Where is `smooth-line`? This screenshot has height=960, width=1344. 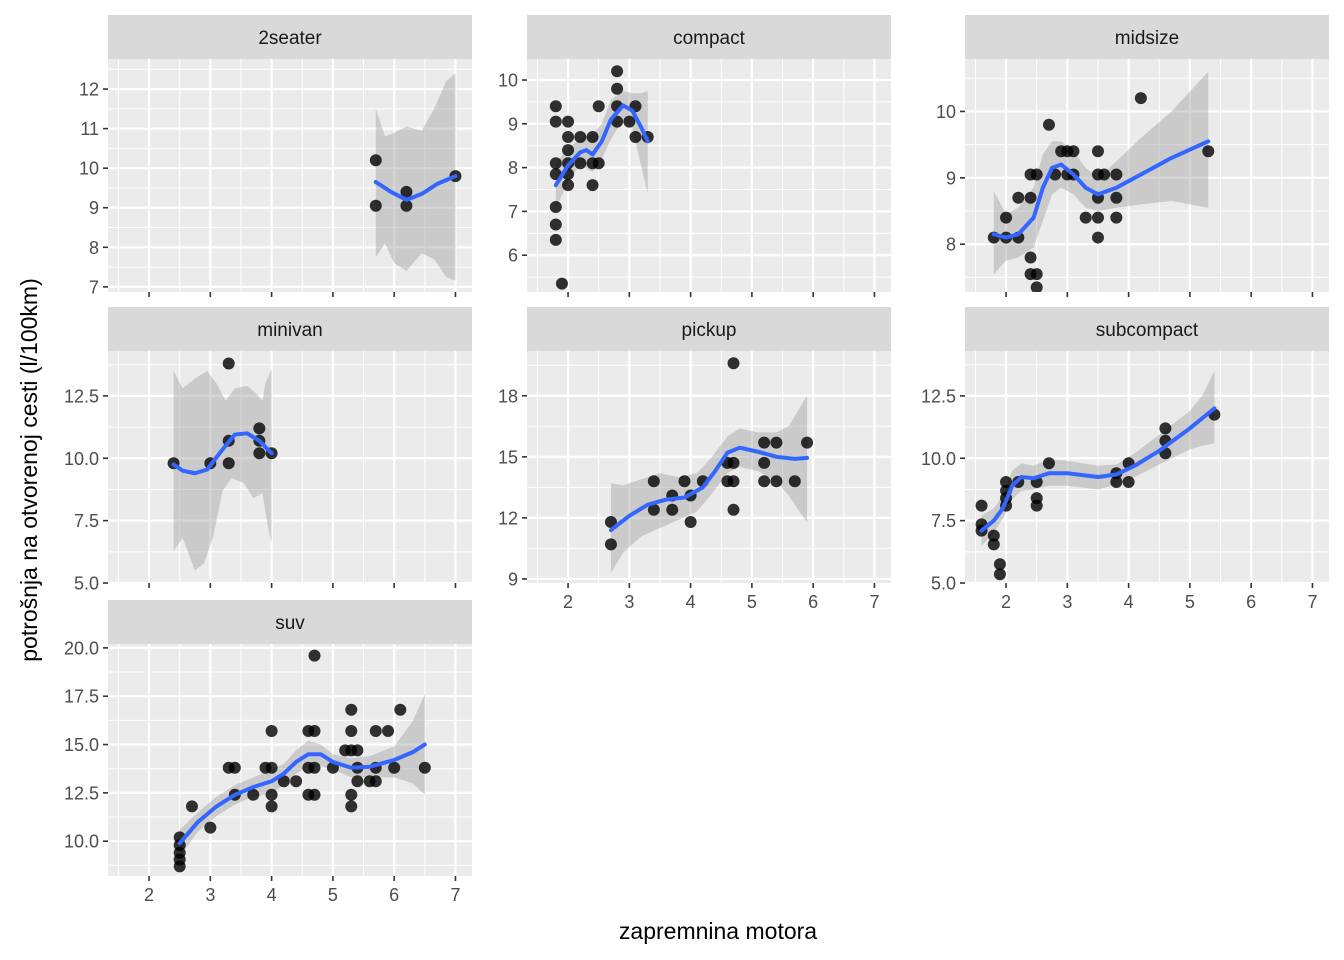
smooth-line is located at coordinates (222, 453).